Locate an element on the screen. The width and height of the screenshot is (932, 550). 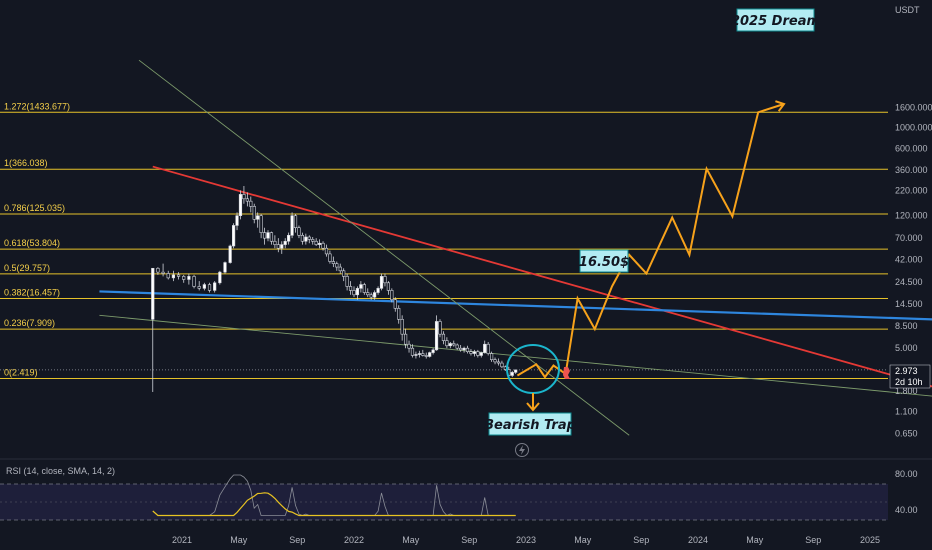
price-tick-label: 8.500 is located at coordinates (906, 326).